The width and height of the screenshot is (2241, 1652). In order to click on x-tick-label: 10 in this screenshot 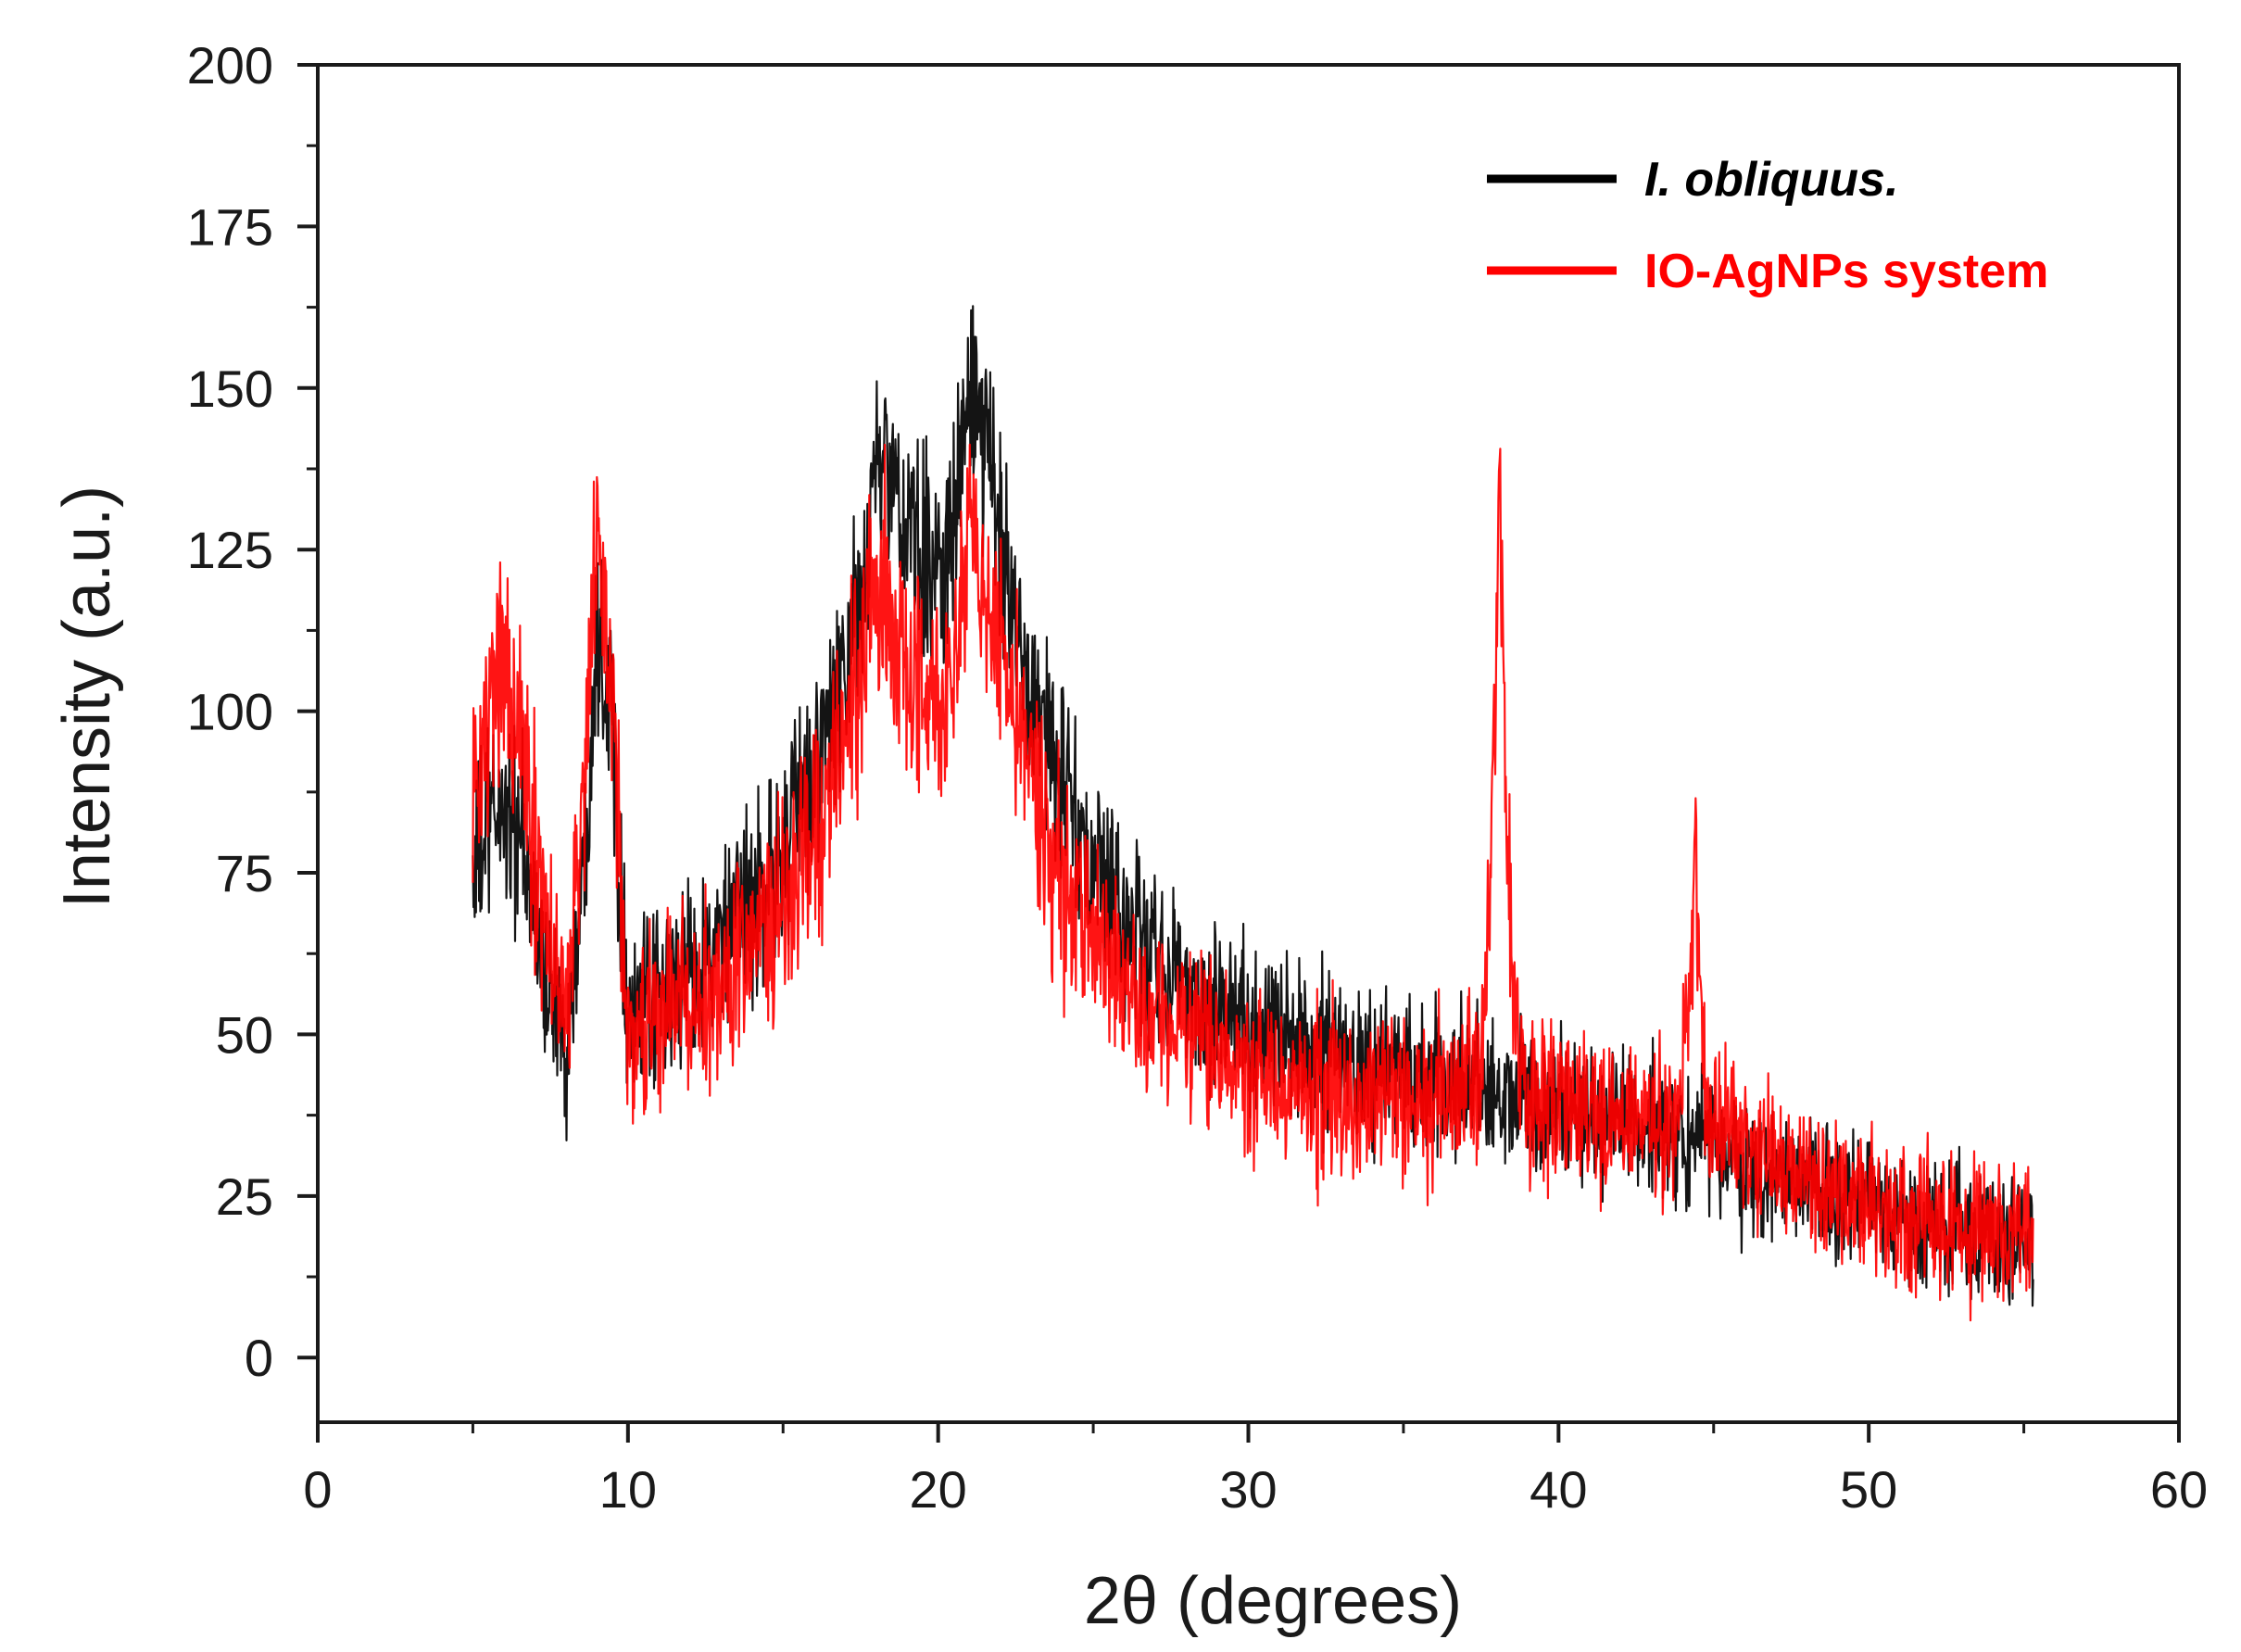, I will do `click(628, 1490)`.